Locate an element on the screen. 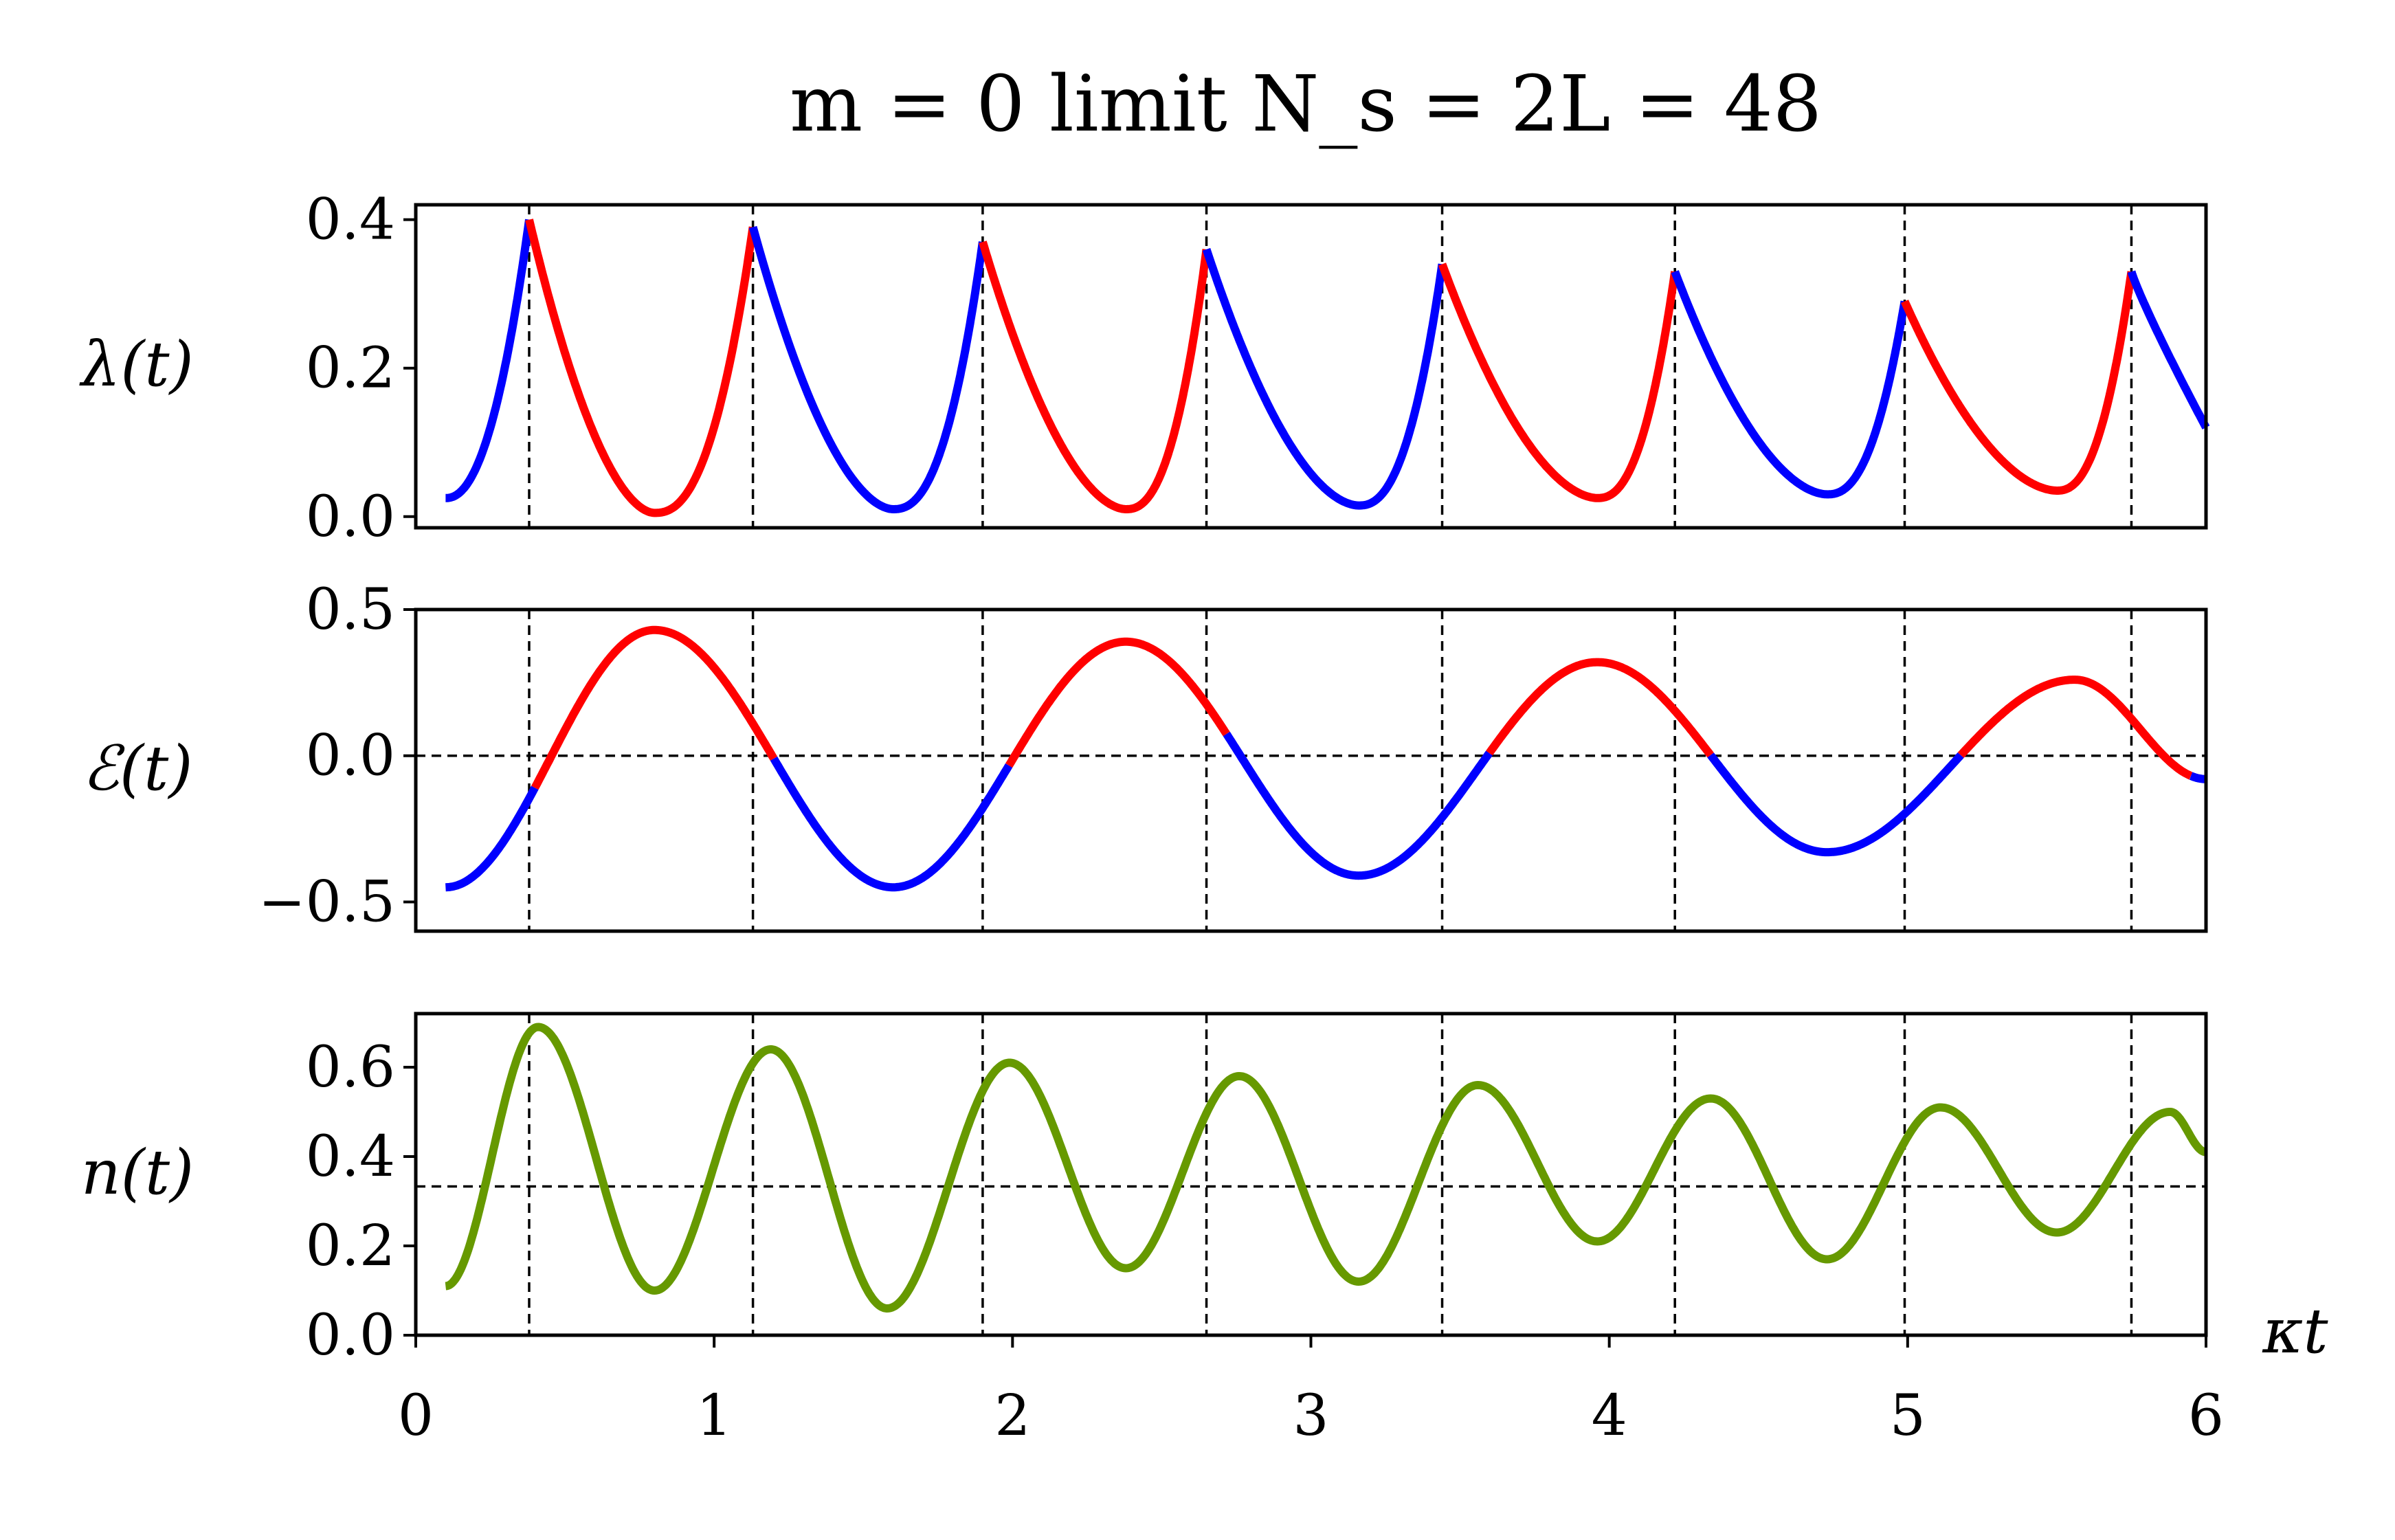 Image resolution: width=2395 pixels, height=1540 pixels. y-tick-label-0: 0.5 is located at coordinates (350, 610).